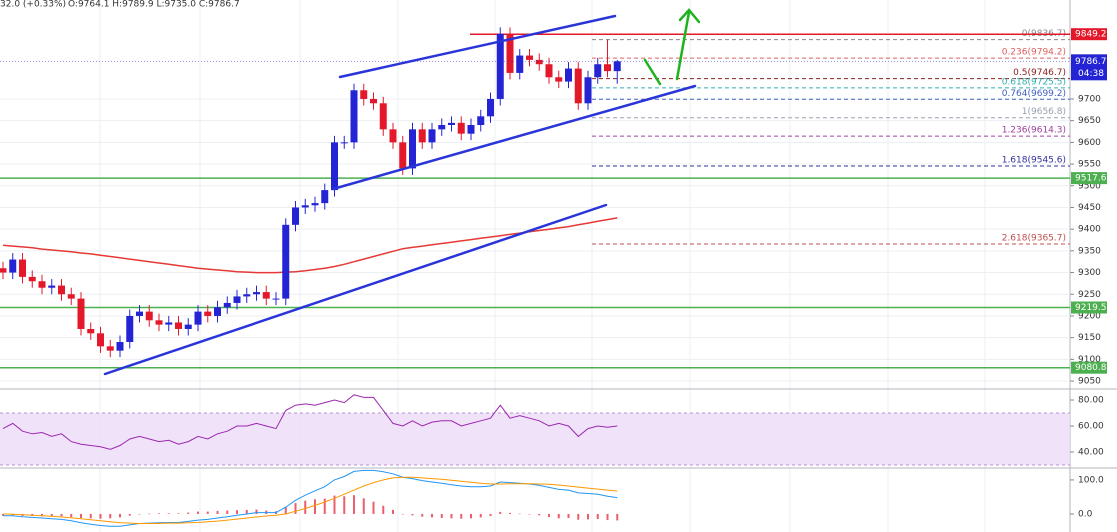  I want to click on fib-label: 2.618(9365.7), so click(1034, 239).